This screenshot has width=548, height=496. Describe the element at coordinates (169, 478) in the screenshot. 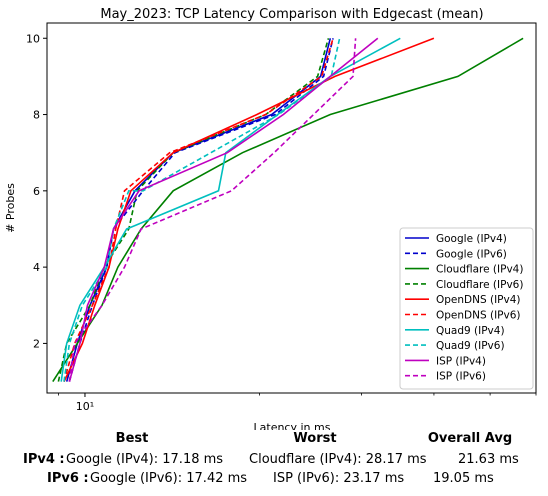

I see `ipv6-best: Google (IPv6): 17.42 ms` at that location.